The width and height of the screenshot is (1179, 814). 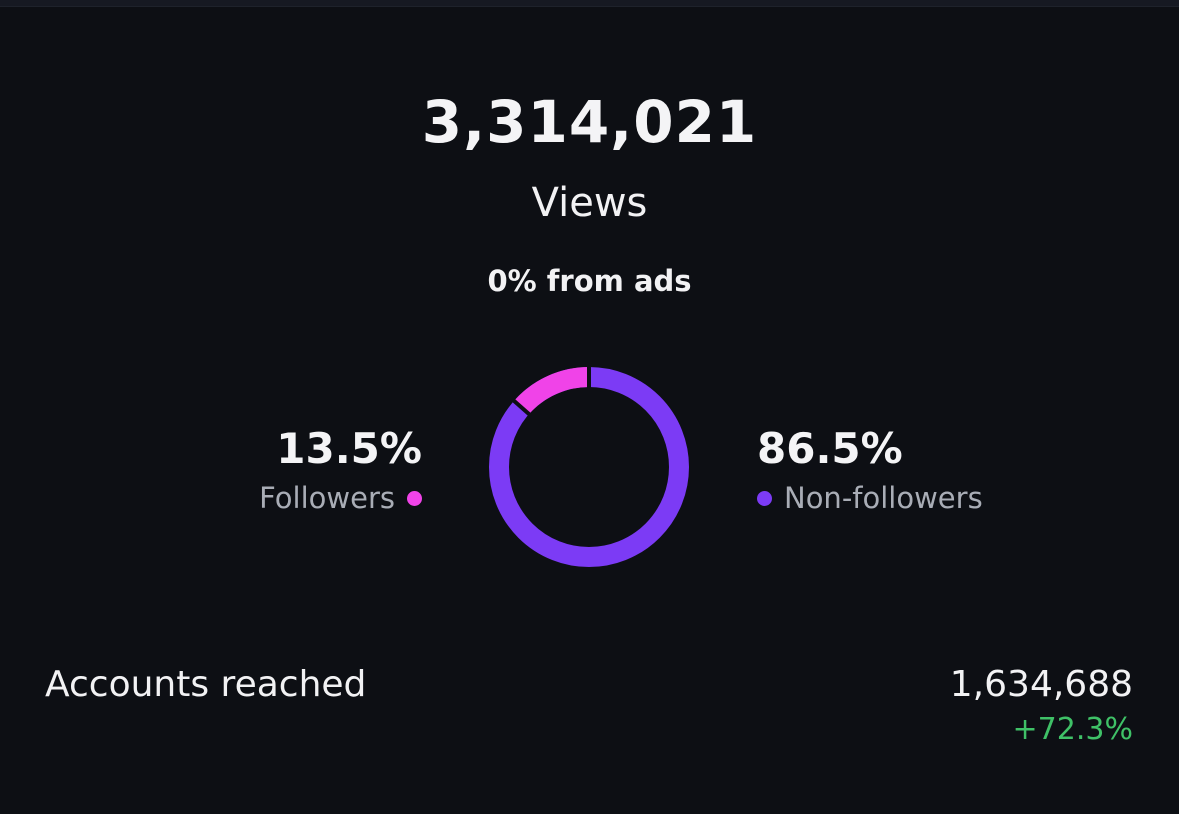 What do you see at coordinates (589, 3) in the screenshot?
I see `top-divider` at bounding box center [589, 3].